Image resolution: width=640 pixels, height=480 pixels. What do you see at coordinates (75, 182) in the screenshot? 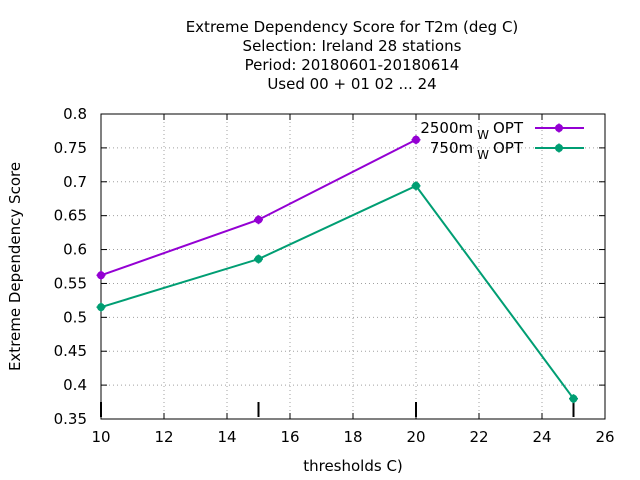
I see `y-tick-label: 0.7` at bounding box center [75, 182].